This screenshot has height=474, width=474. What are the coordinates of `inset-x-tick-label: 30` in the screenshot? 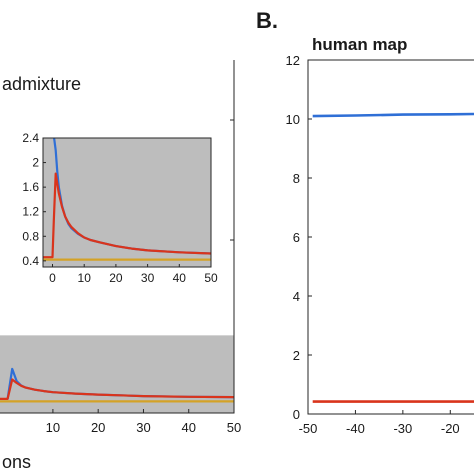 It's located at (148, 278).